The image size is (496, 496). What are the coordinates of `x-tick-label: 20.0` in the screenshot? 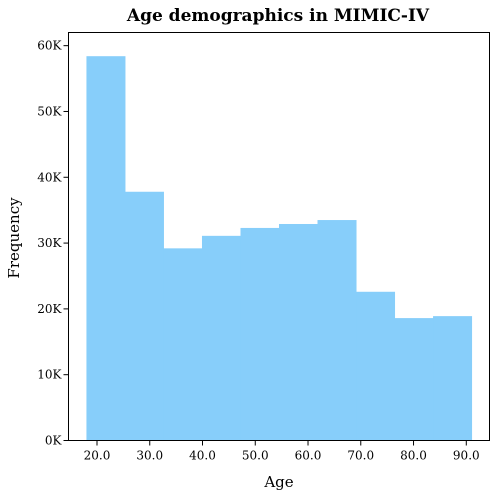 It's located at (97, 456).